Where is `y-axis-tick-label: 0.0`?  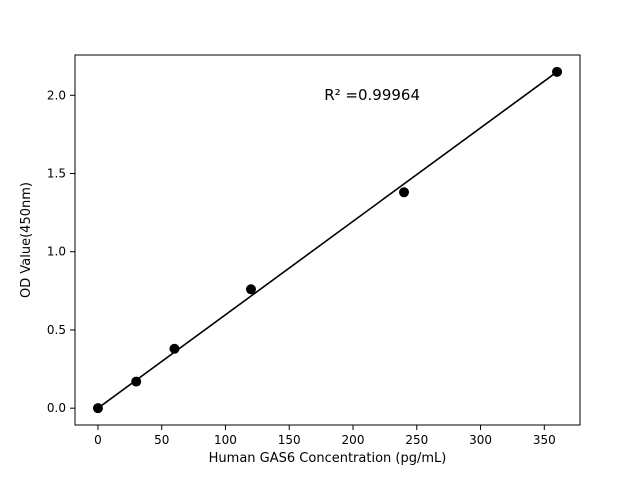
y-axis-tick-label: 0.0 is located at coordinates (56, 408).